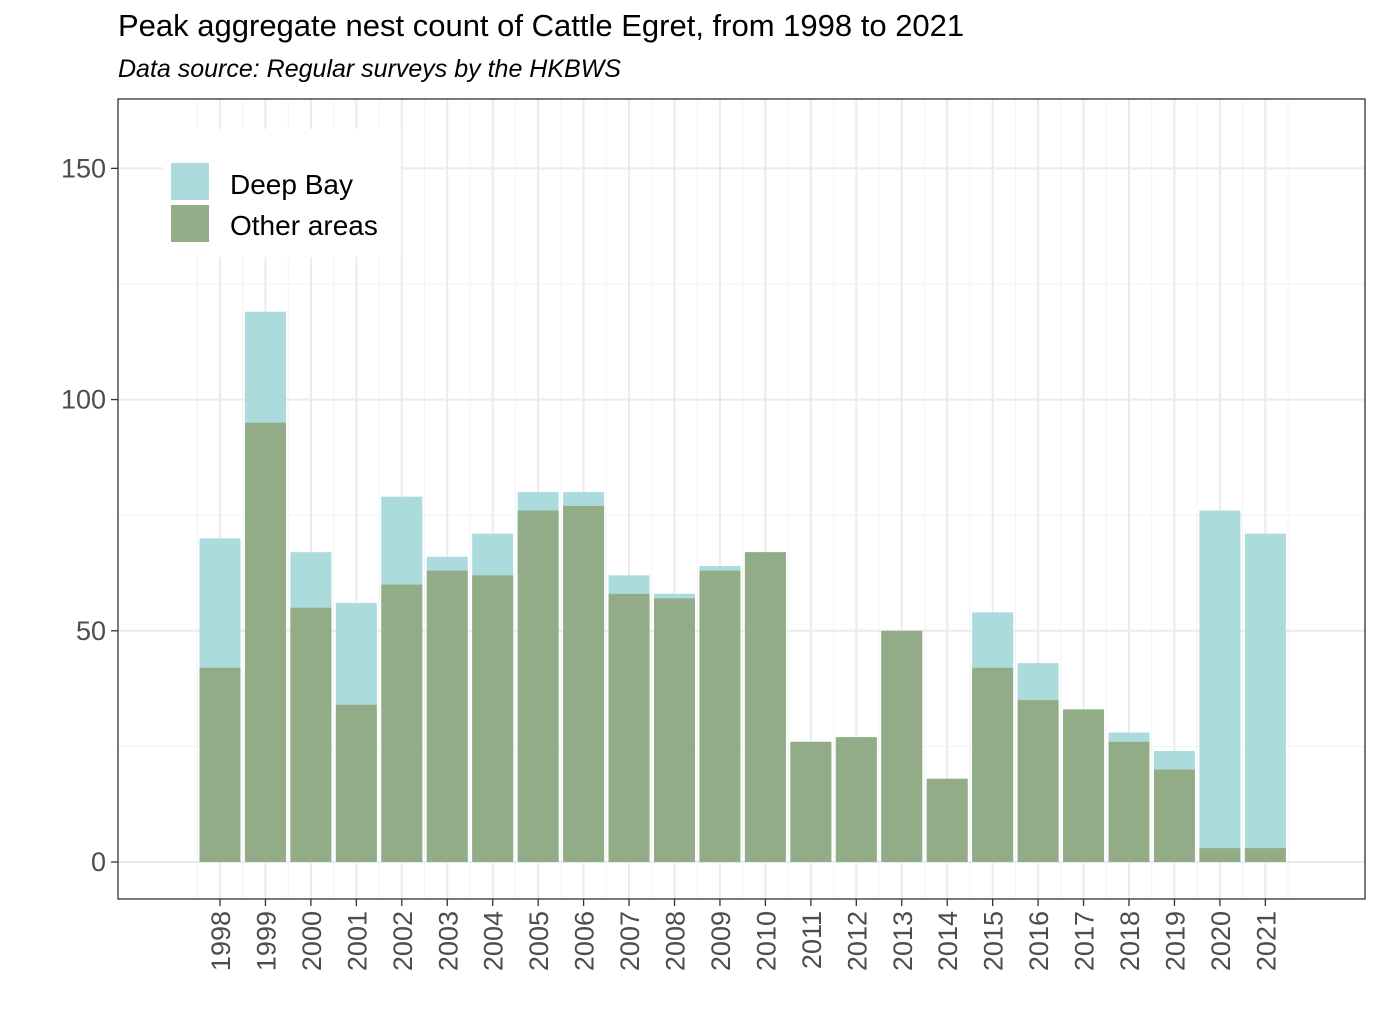  I want to click on bar-other-areas-2010, so click(765, 707).